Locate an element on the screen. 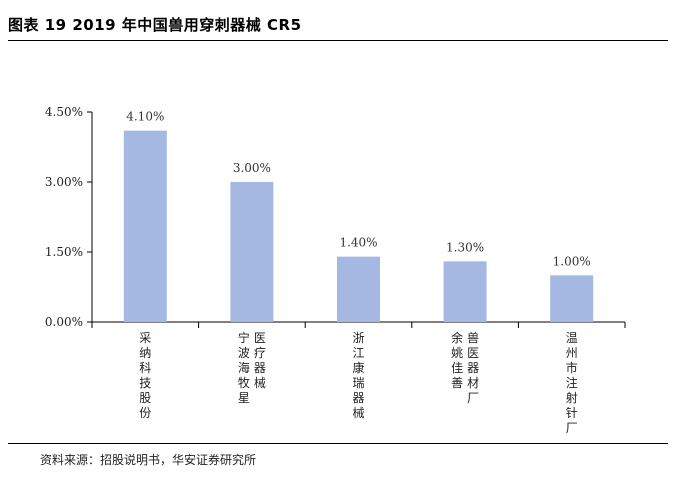 The width and height of the screenshot is (676, 486). data-label: 1.00% is located at coordinates (572, 261).